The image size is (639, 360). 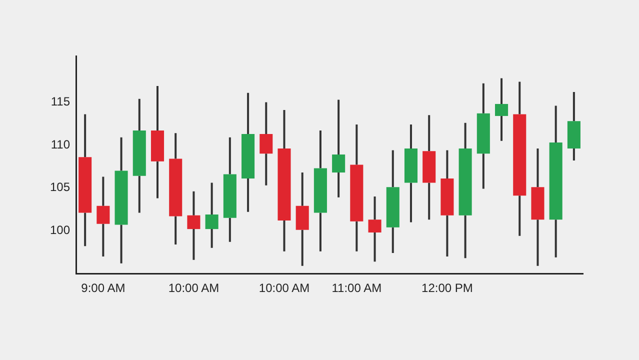 I want to click on y-tick-label: 115, so click(x=60, y=101).